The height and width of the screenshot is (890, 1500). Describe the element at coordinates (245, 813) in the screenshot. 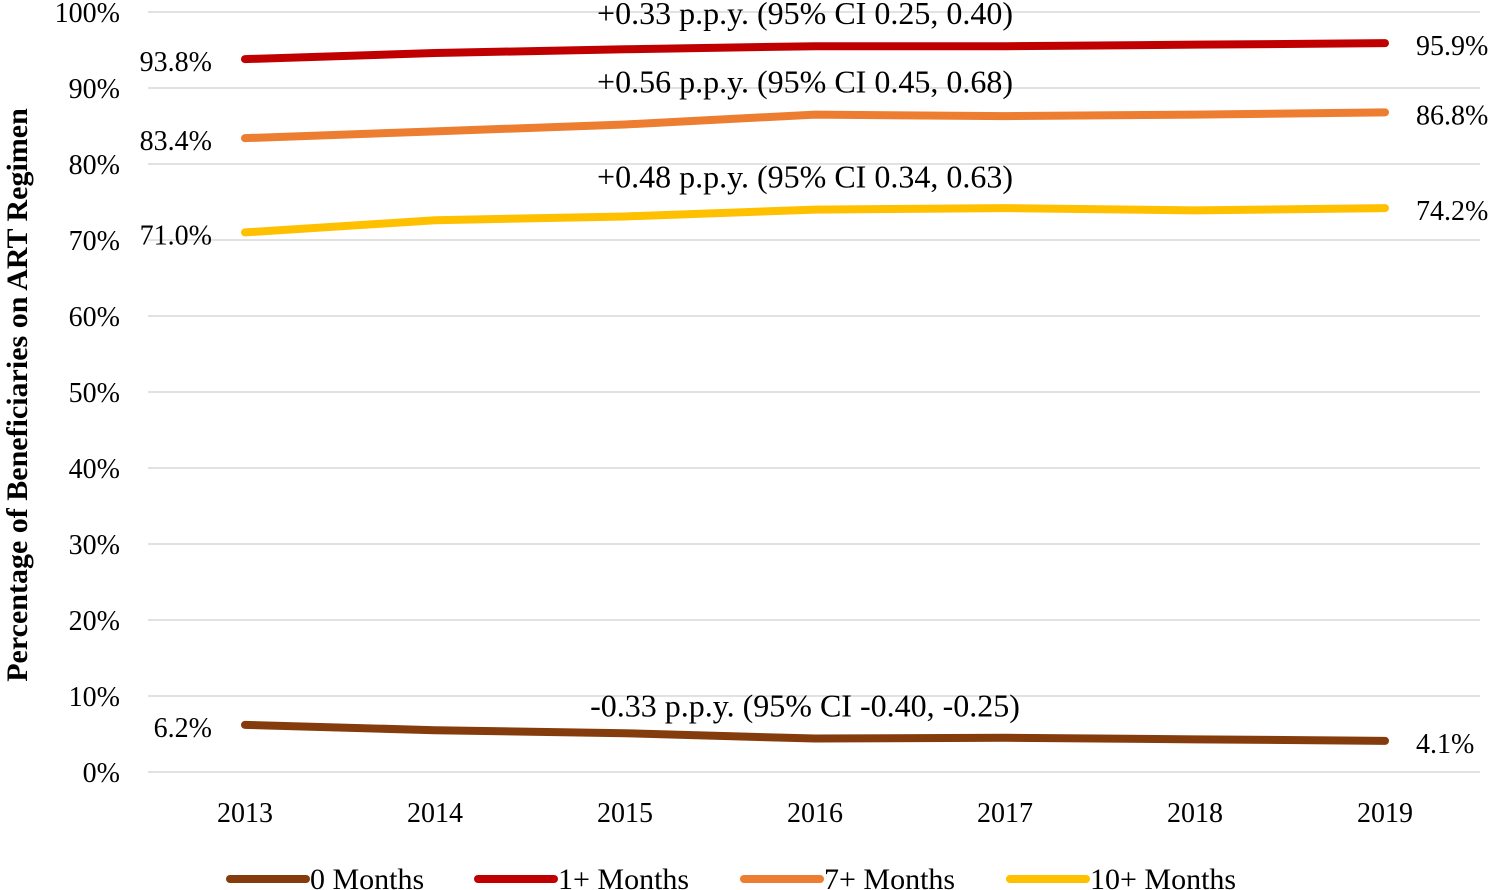

I see `x-tick-label: 2013` at that location.